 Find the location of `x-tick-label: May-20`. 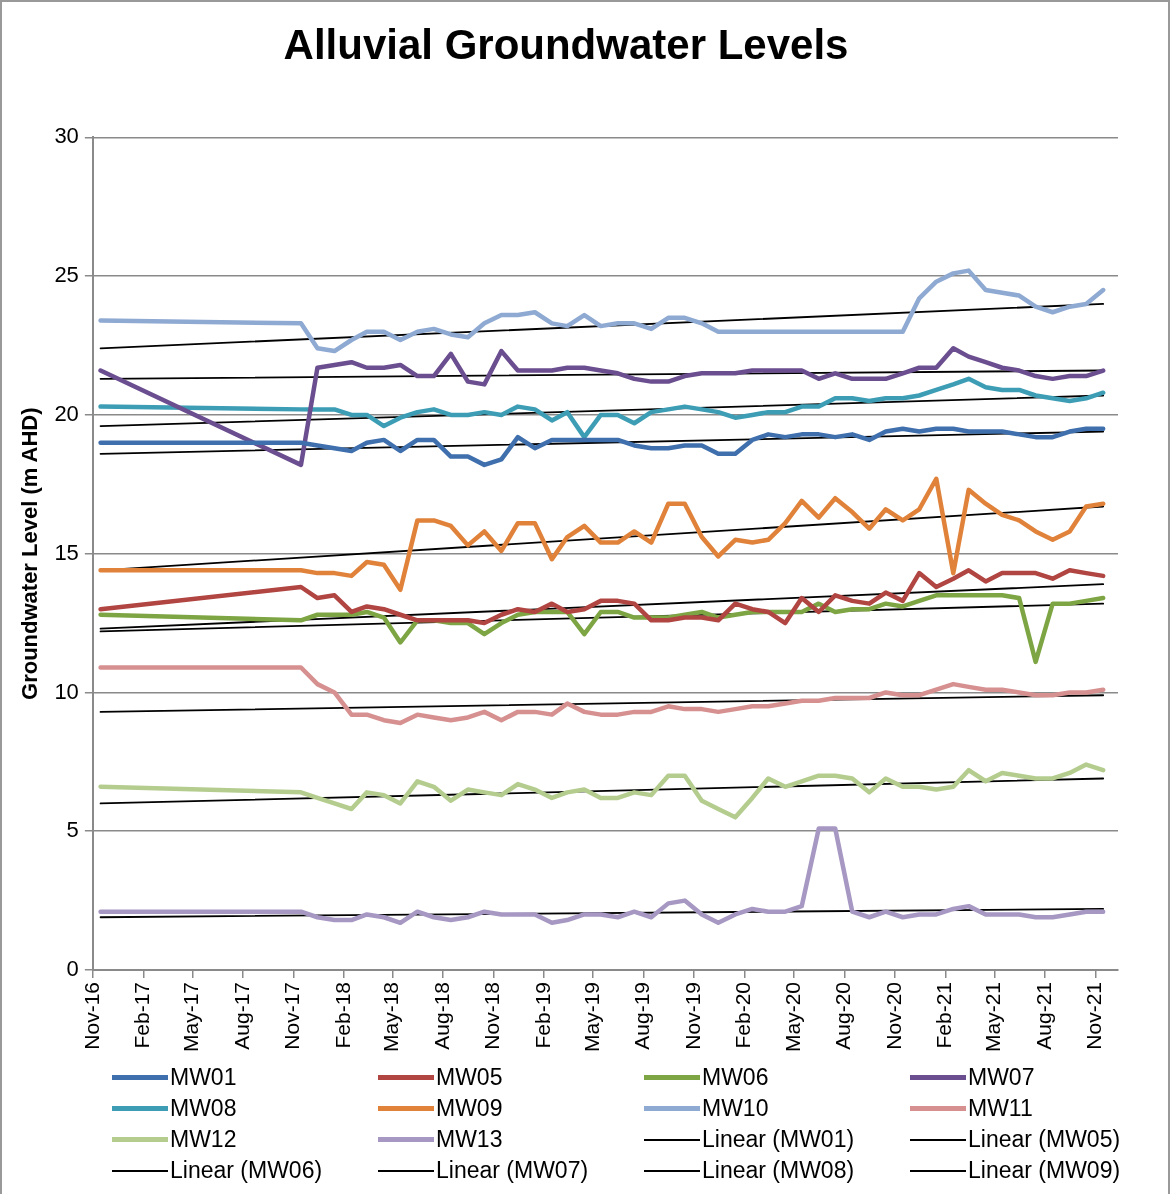

x-tick-label: May-20 is located at coordinates (792, 1017).